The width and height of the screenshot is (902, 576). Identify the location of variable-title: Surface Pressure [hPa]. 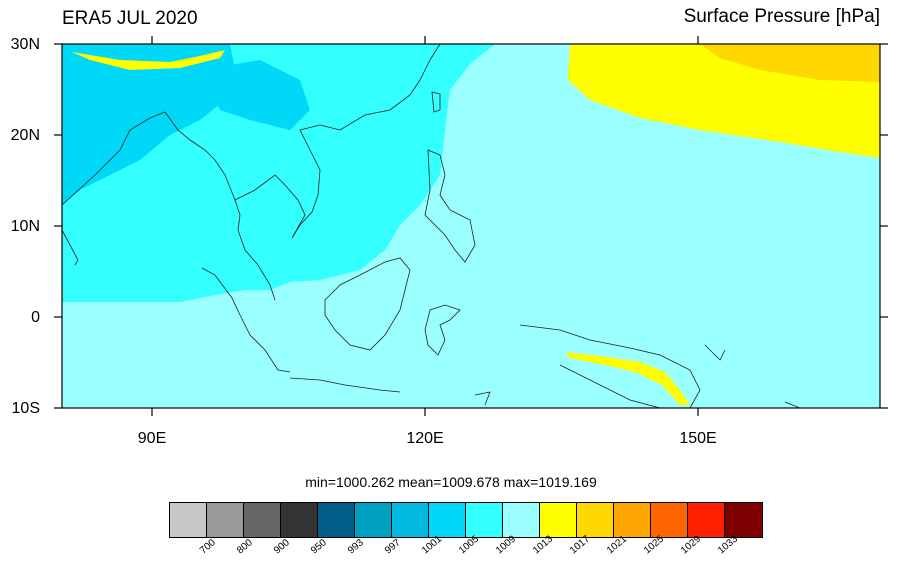
(781, 16).